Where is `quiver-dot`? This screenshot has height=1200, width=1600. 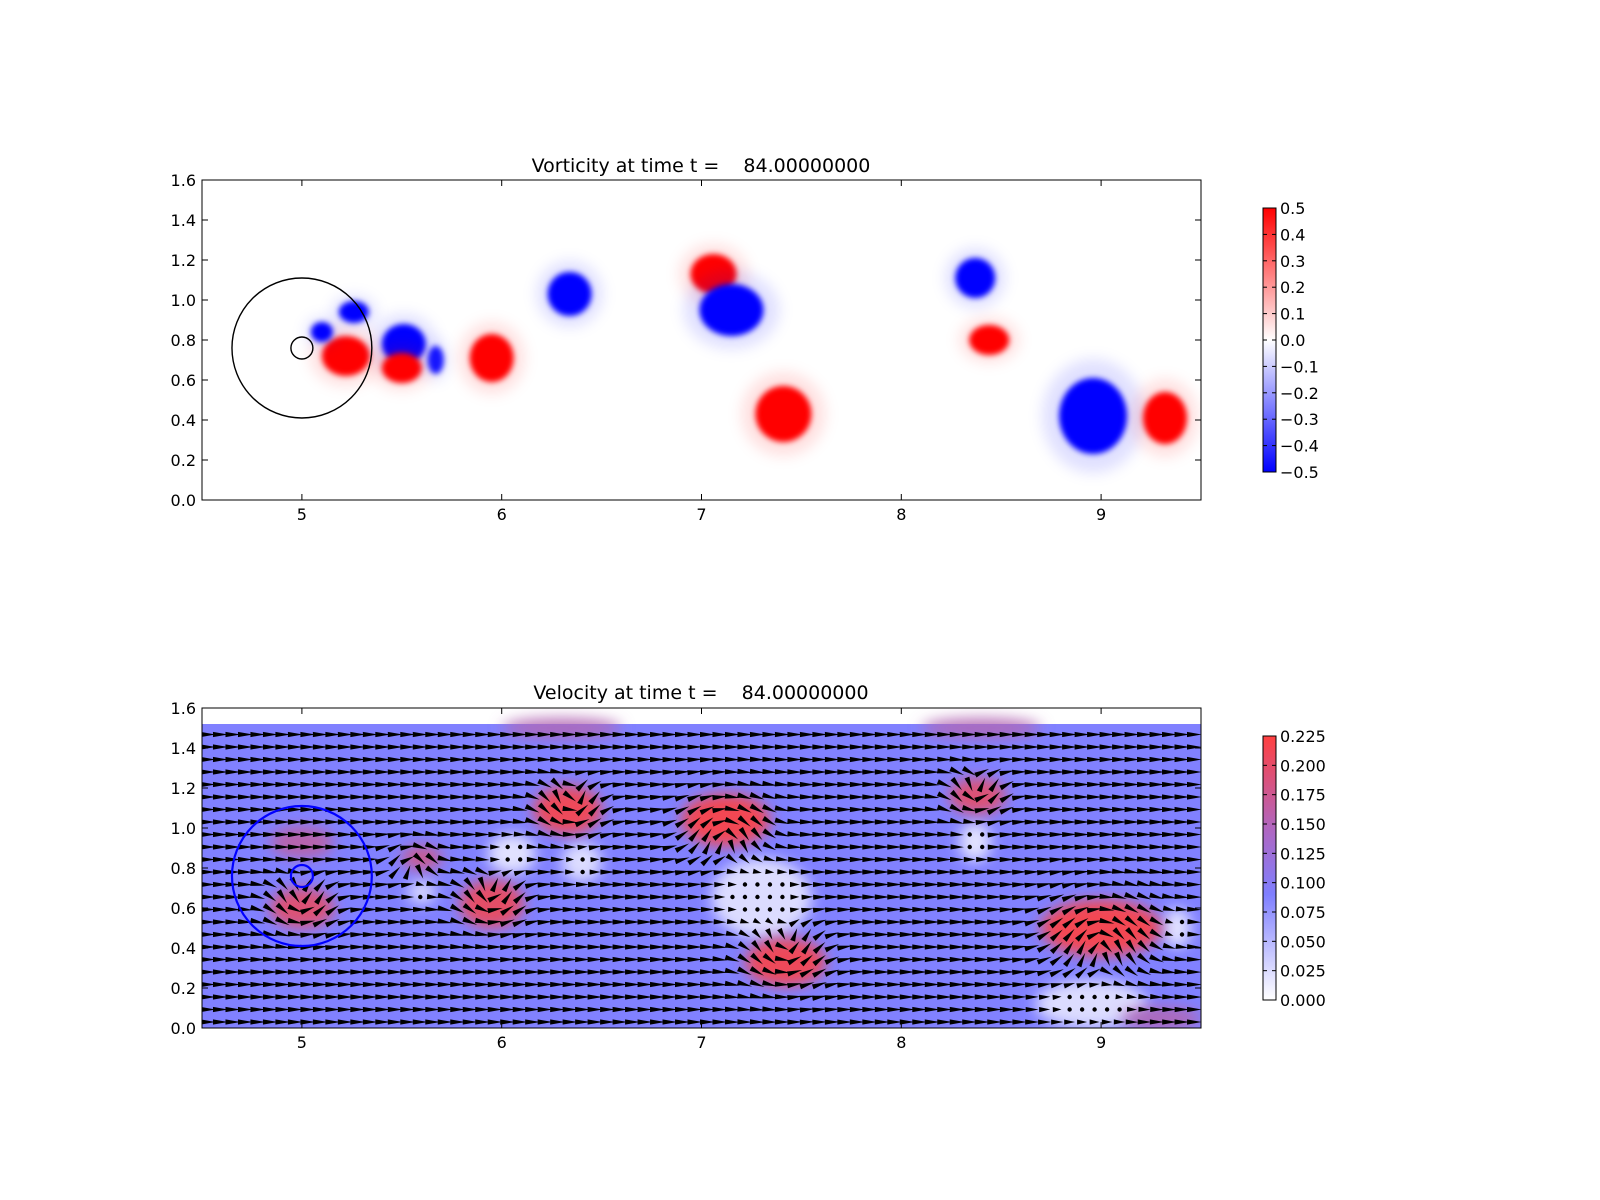
quiver-dot is located at coordinates (507, 847).